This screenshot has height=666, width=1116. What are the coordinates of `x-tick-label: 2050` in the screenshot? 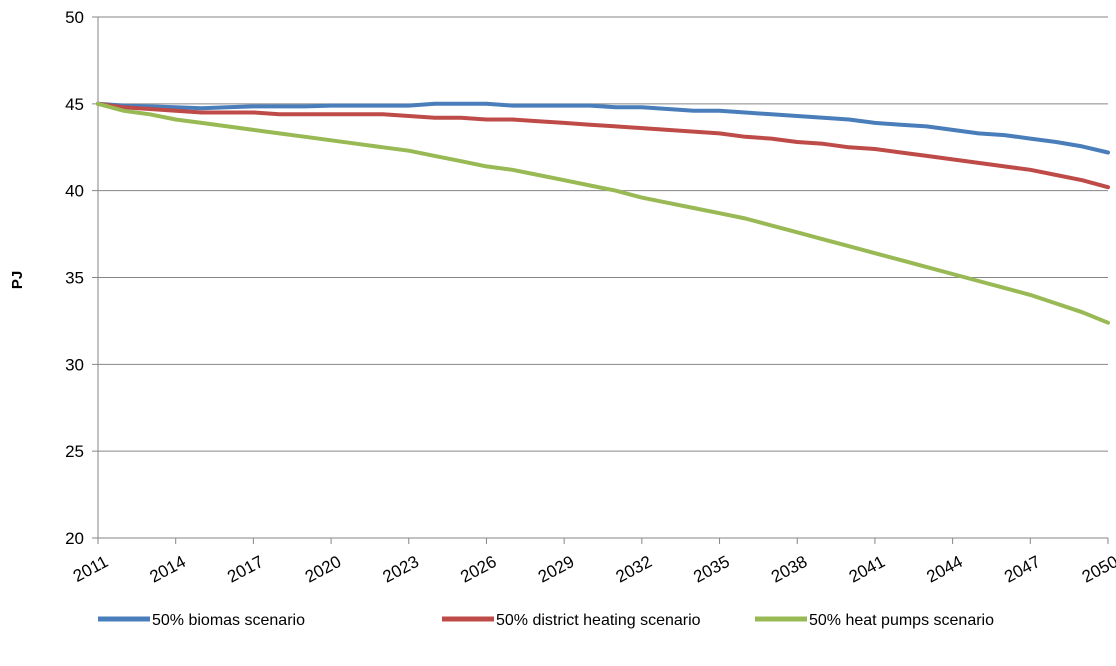 It's located at (1097, 569).